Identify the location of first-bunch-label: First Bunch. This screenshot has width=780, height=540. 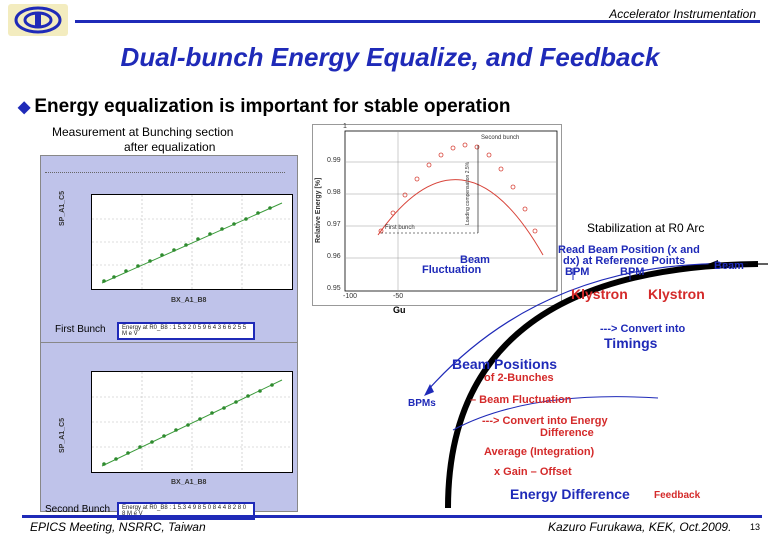
(80, 329).